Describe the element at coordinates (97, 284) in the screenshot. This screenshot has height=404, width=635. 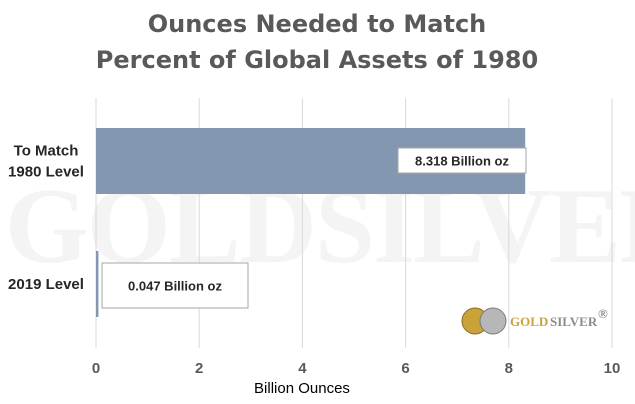
I see `bar` at that location.